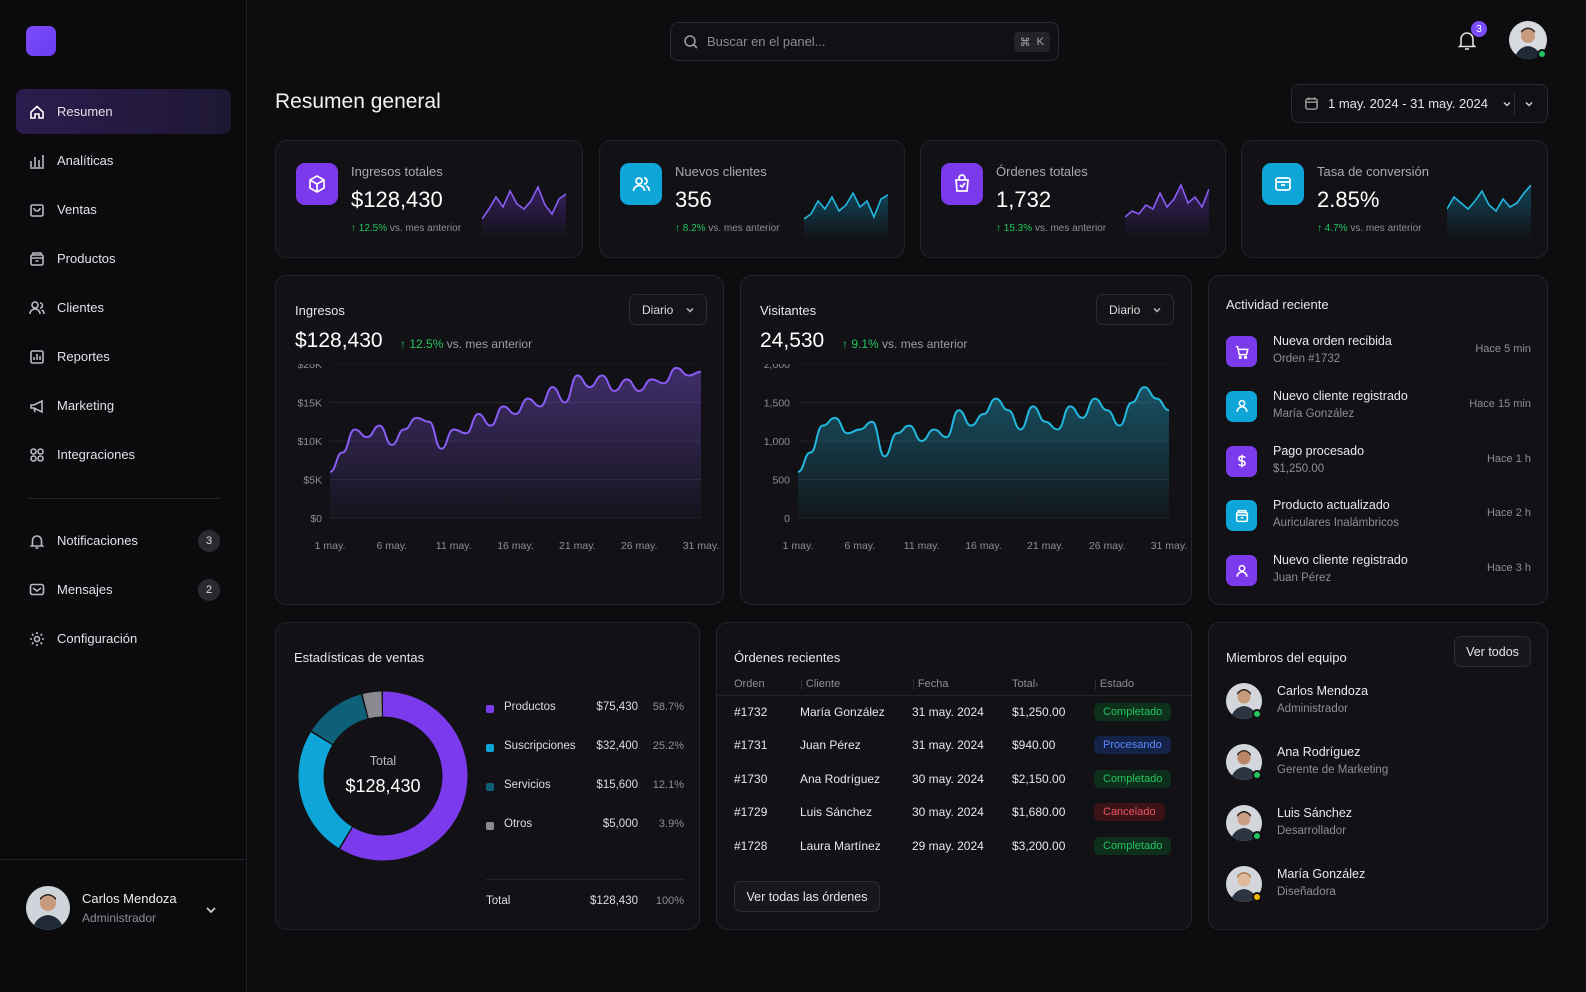 Image resolution: width=1586 pixels, height=992 pixels. Describe the element at coordinates (383, 786) in the screenshot. I see `donut-center-value: $128,430` at that location.